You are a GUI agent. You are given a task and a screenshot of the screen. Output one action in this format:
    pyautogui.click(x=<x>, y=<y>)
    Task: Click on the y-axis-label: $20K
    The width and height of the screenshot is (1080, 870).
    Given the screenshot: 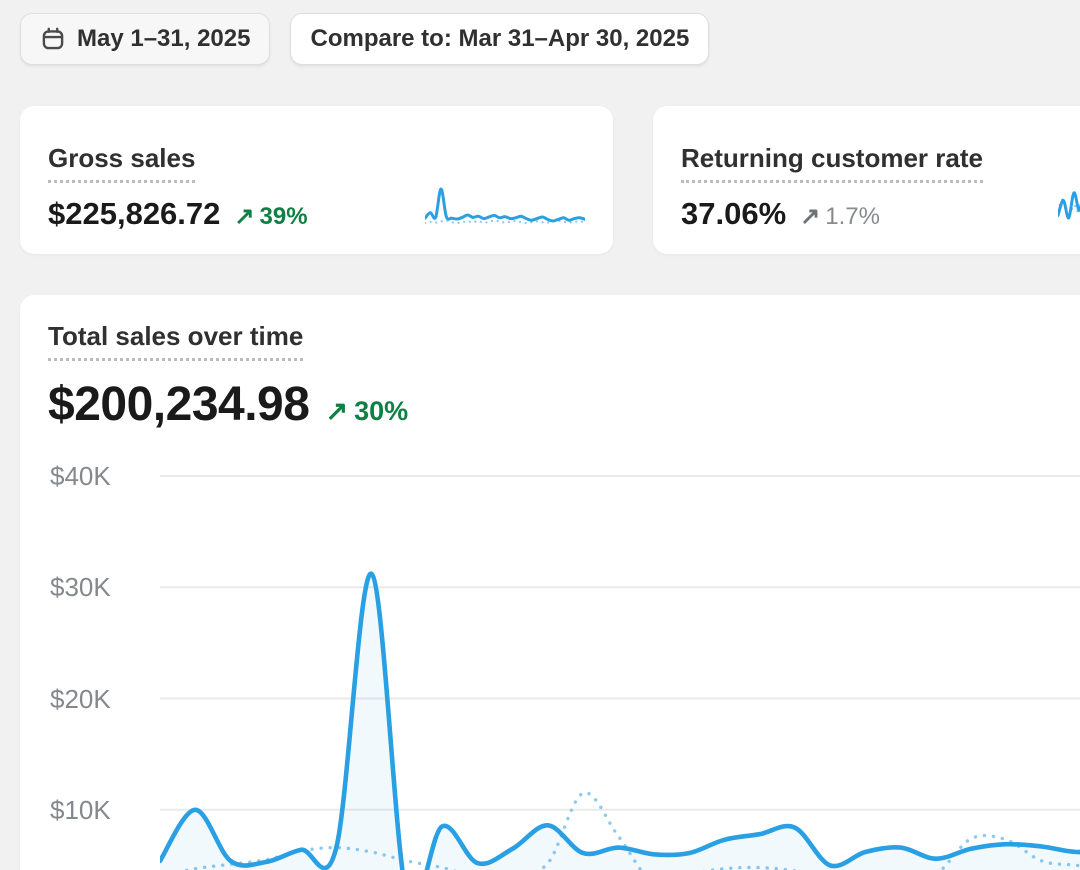 What is the action you would take?
    pyautogui.click(x=80, y=698)
    